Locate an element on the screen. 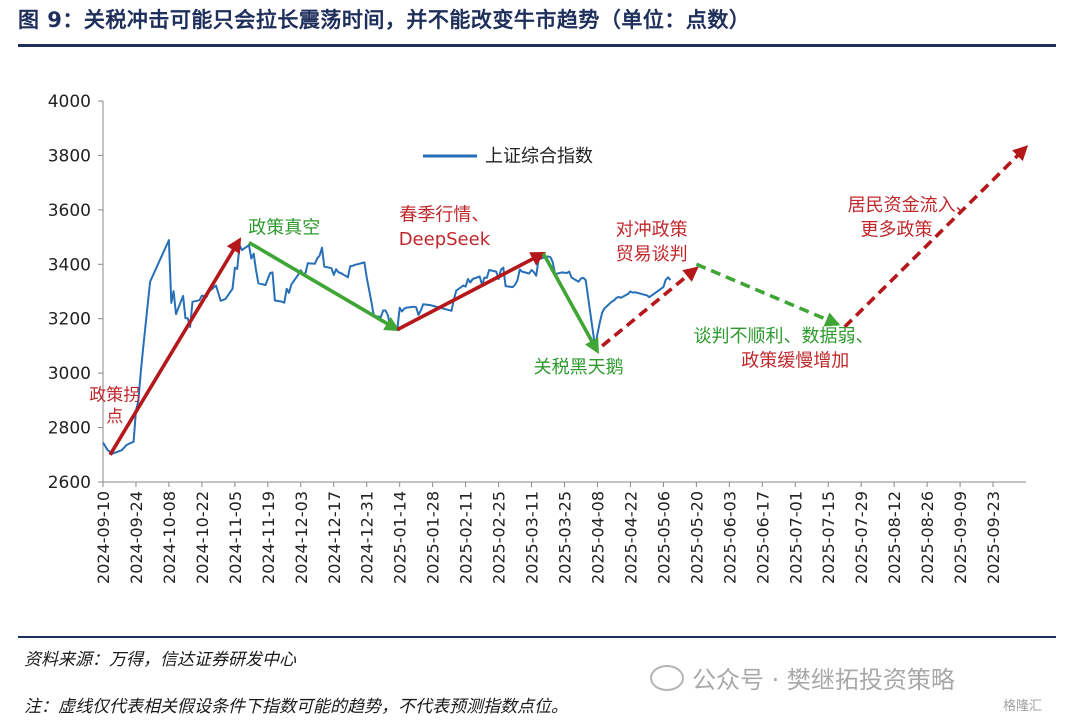  down-arrow-dashed is located at coordinates (768, 294).